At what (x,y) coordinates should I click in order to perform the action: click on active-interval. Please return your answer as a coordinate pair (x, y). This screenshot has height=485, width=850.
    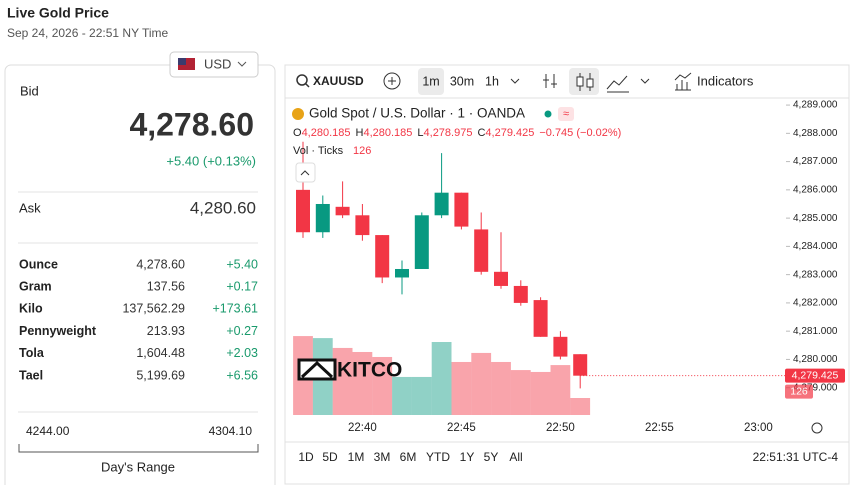
    Looking at the image, I should click on (431, 81).